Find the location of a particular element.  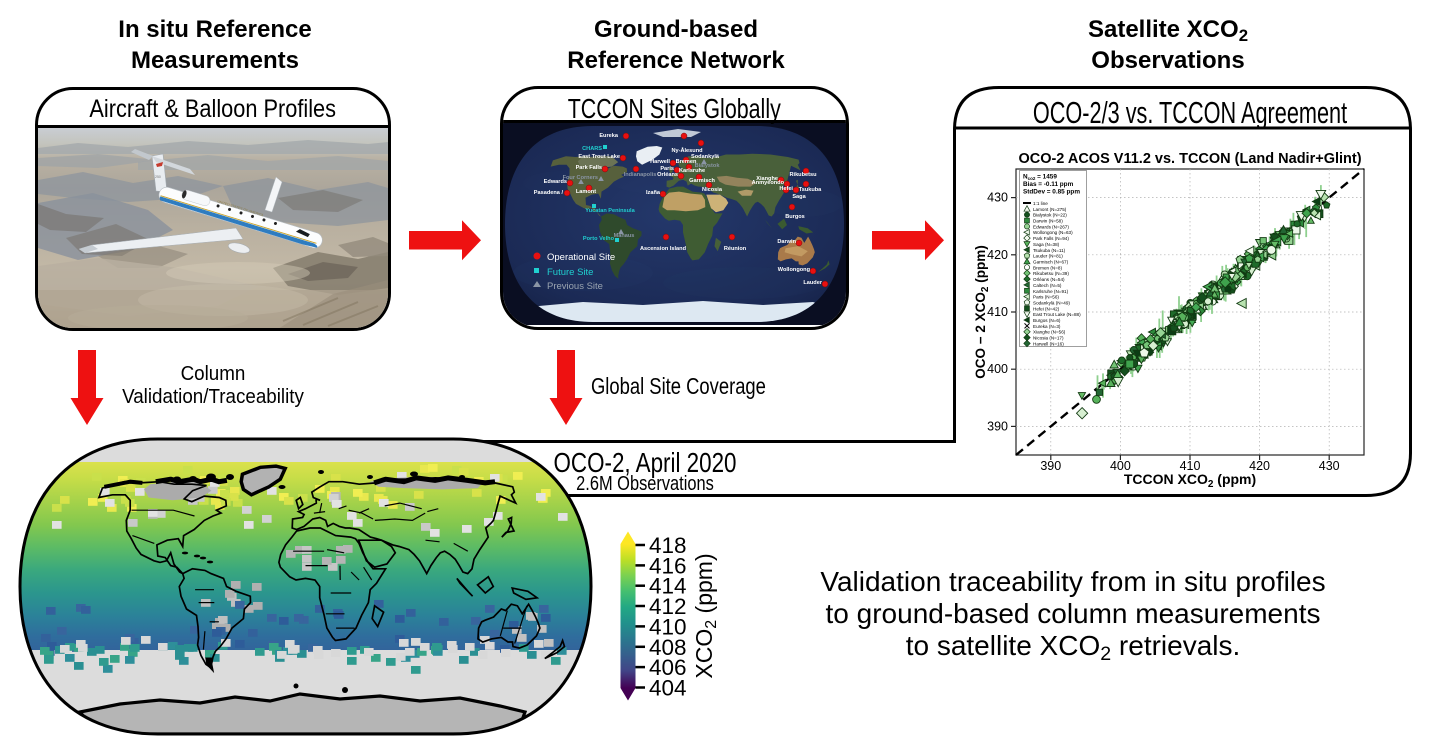

svg-text: Manaus is located at coordinates (624, 236).